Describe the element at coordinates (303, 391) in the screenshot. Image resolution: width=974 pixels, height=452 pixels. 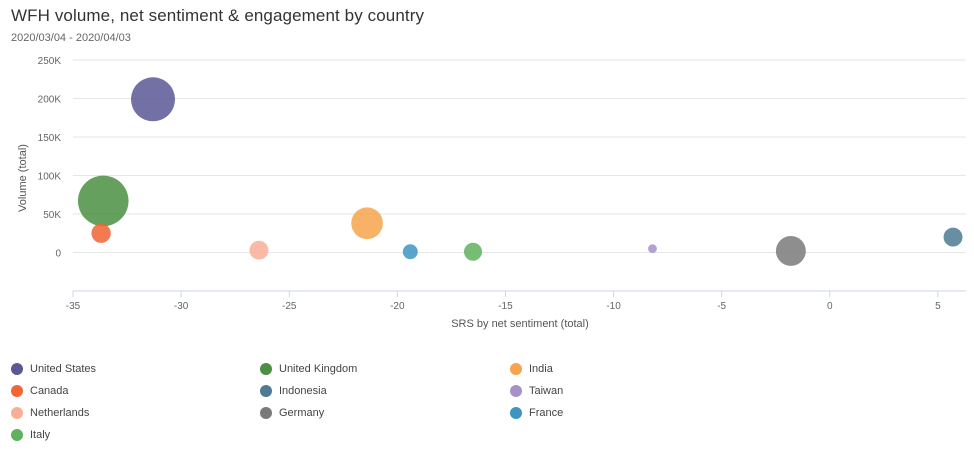
I see `legend-label: Indonesia` at that location.